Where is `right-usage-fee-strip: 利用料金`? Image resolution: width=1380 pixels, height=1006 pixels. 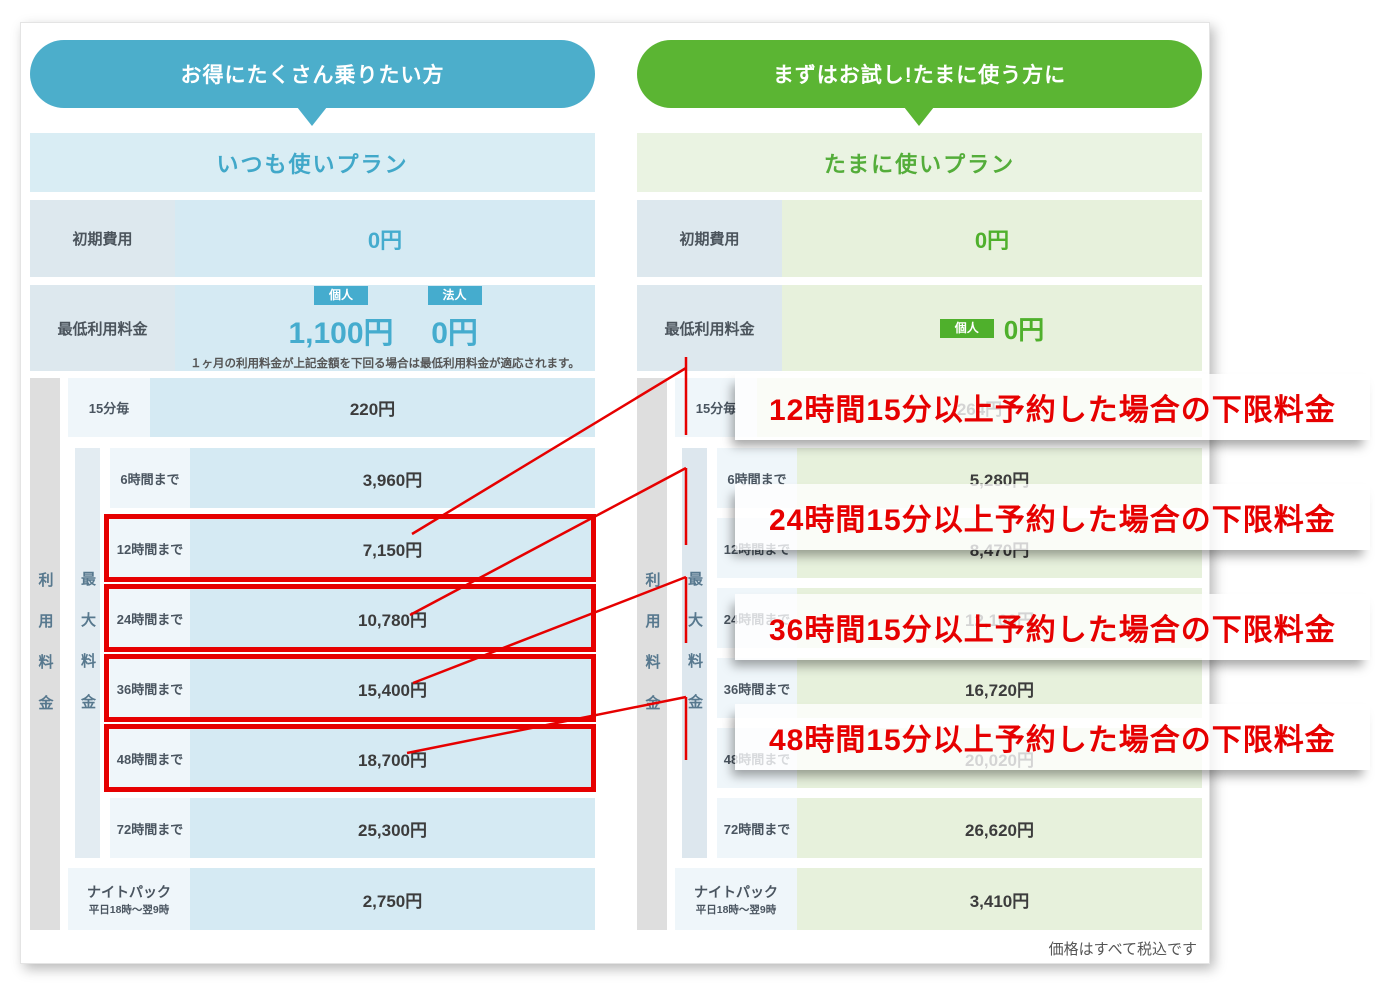
right-usage-fee-strip: 利用料金 is located at coordinates (652, 654).